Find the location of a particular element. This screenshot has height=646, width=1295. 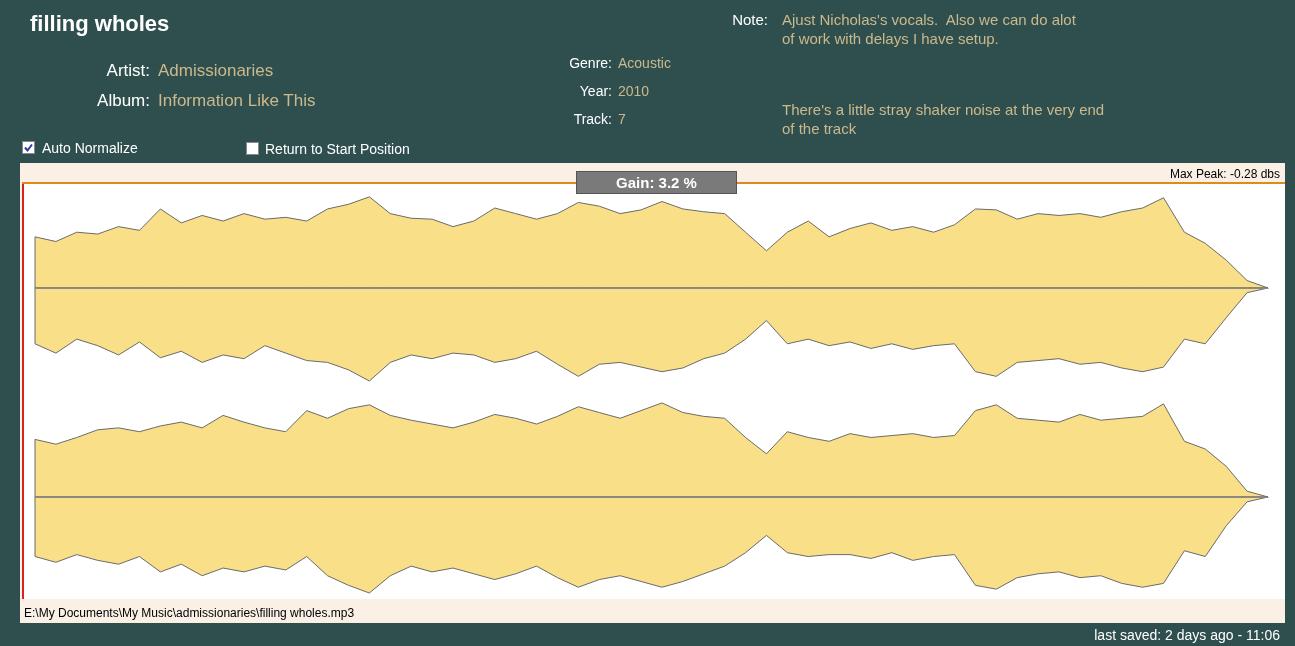

text: Return to Start Position is located at coordinates (338, 149).